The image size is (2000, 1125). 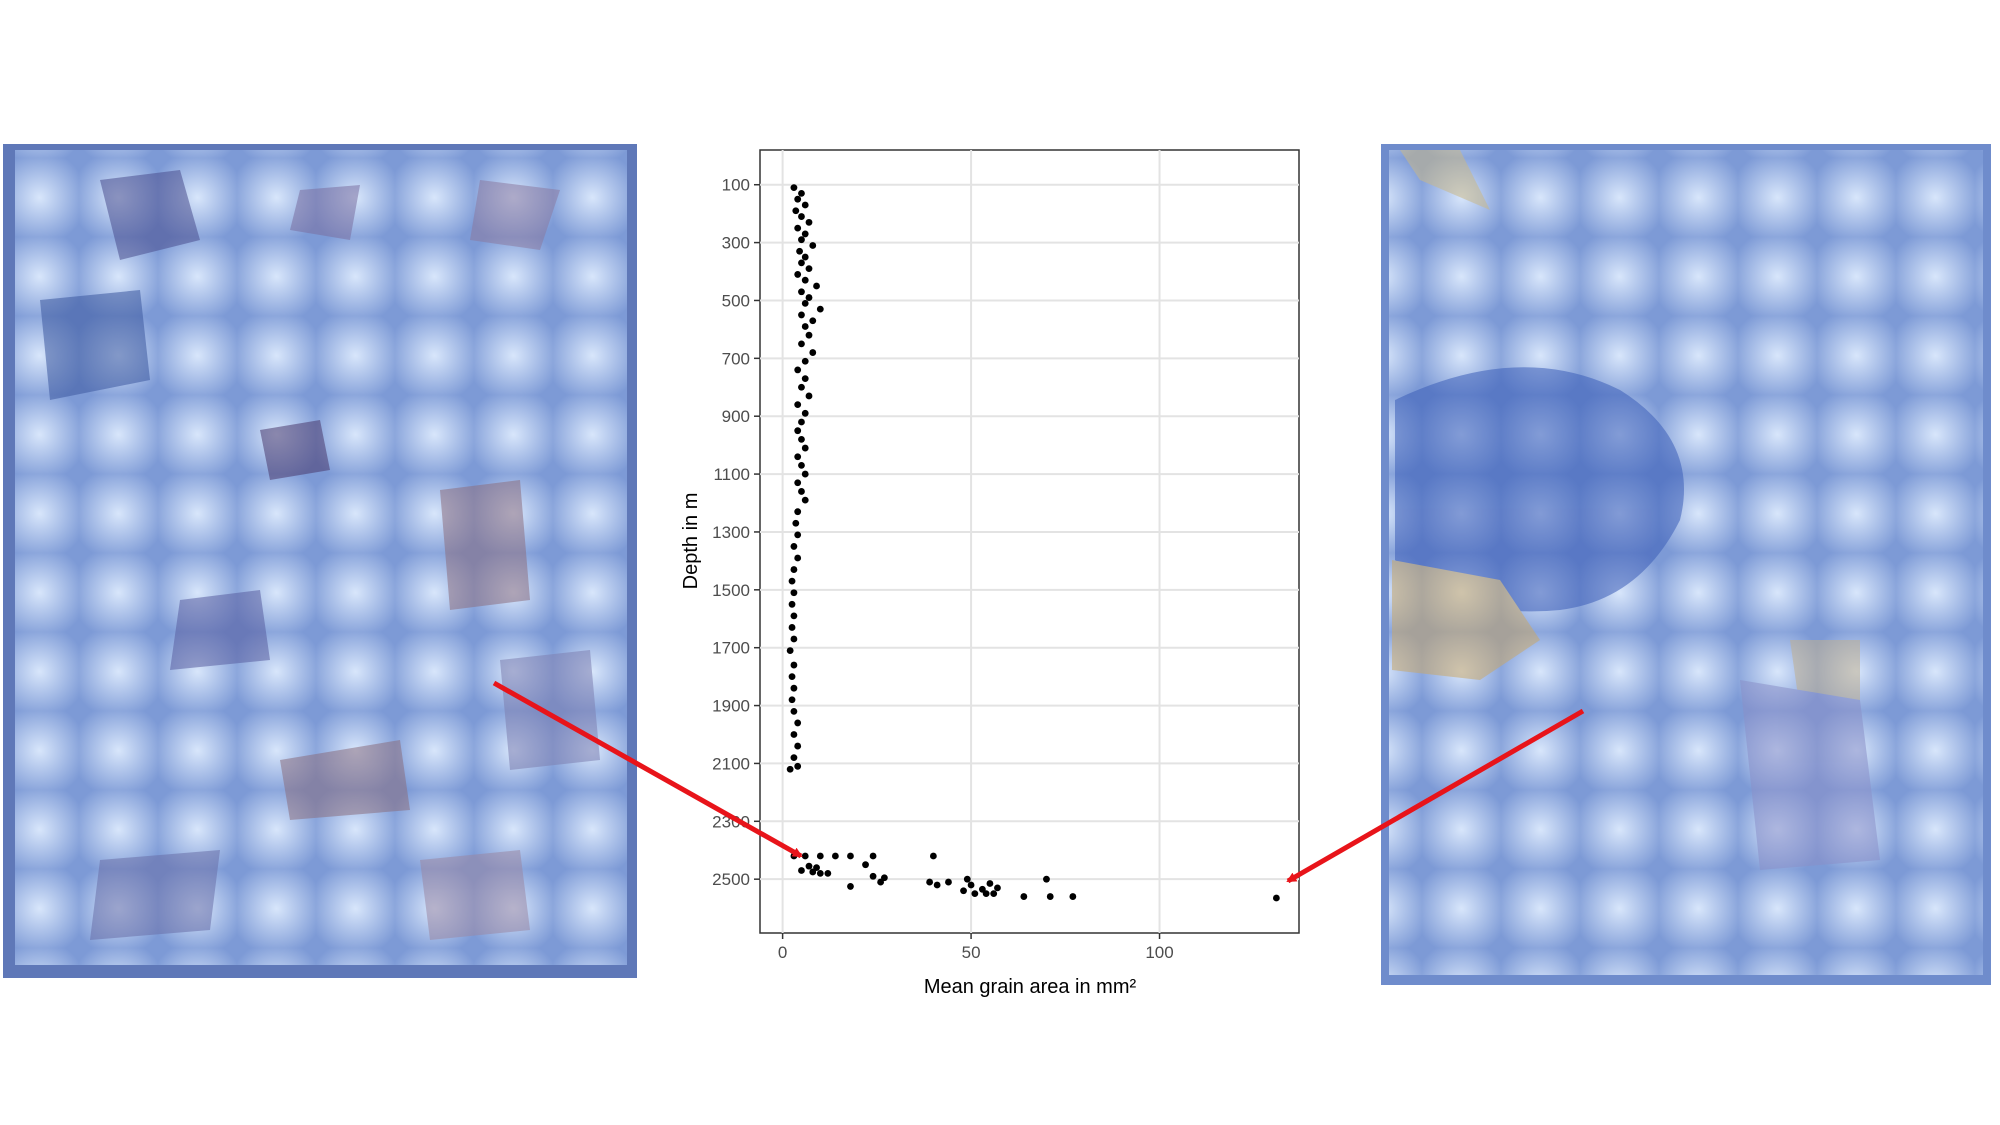 What do you see at coordinates (1159, 952) in the screenshot?
I see `x-tick-label: 100` at bounding box center [1159, 952].